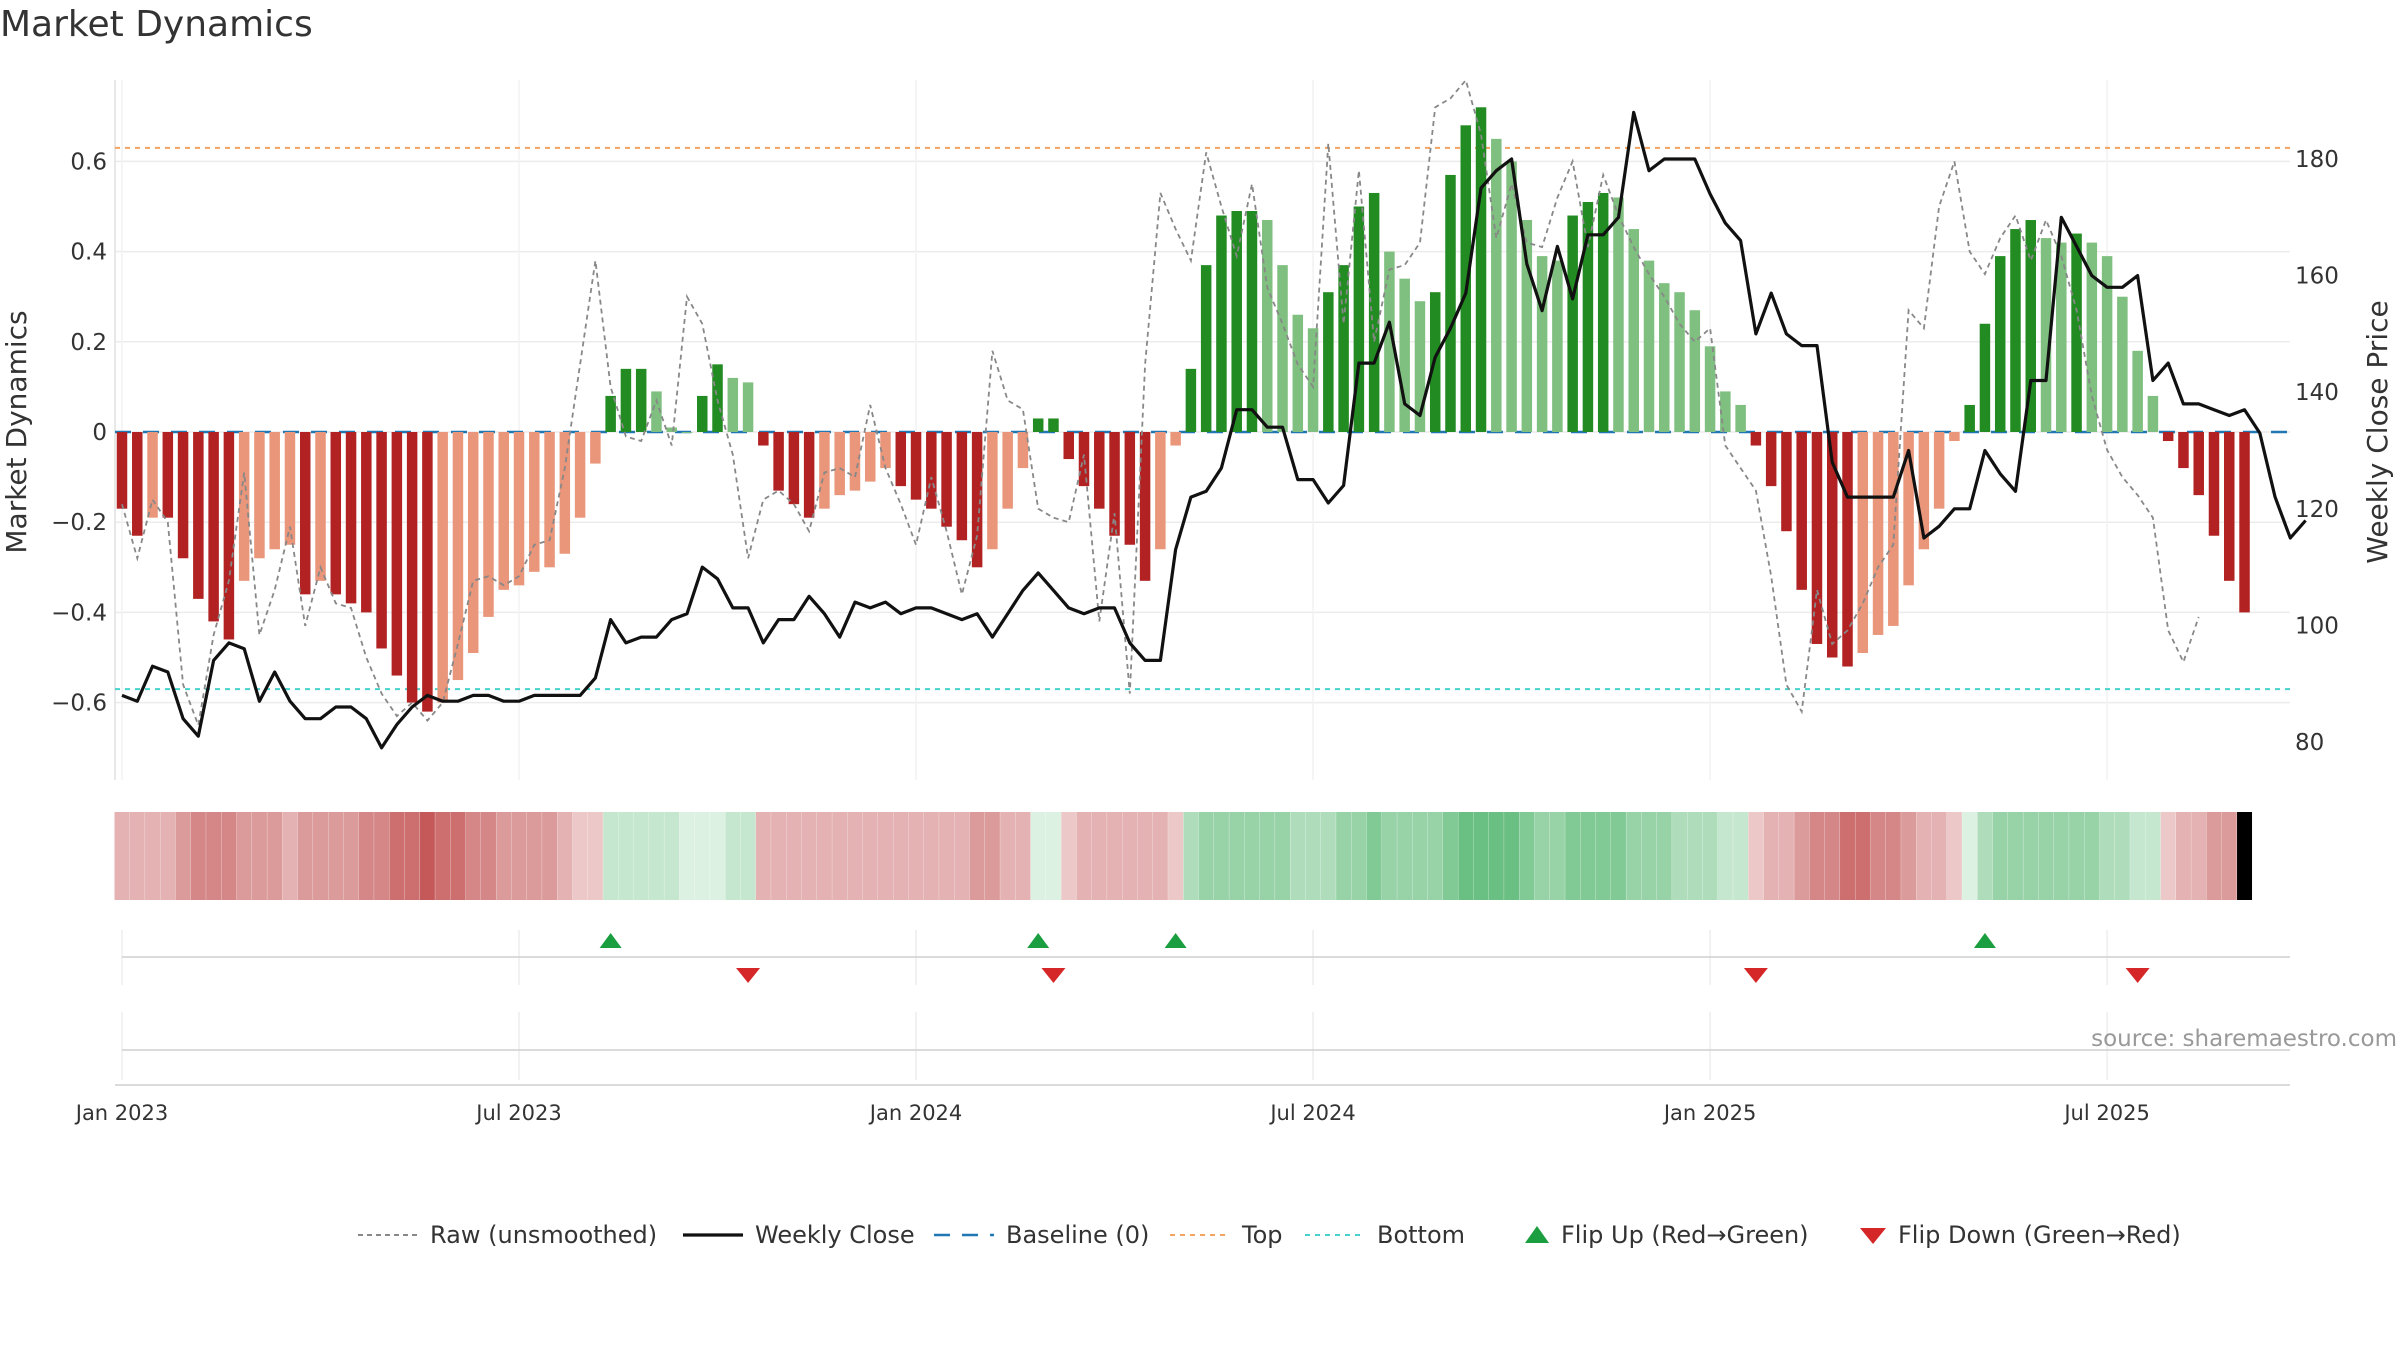 This screenshot has width=2400, height=1350. Describe the element at coordinates (2309, 743) in the screenshot. I see `right-tick-label: 80` at that location.